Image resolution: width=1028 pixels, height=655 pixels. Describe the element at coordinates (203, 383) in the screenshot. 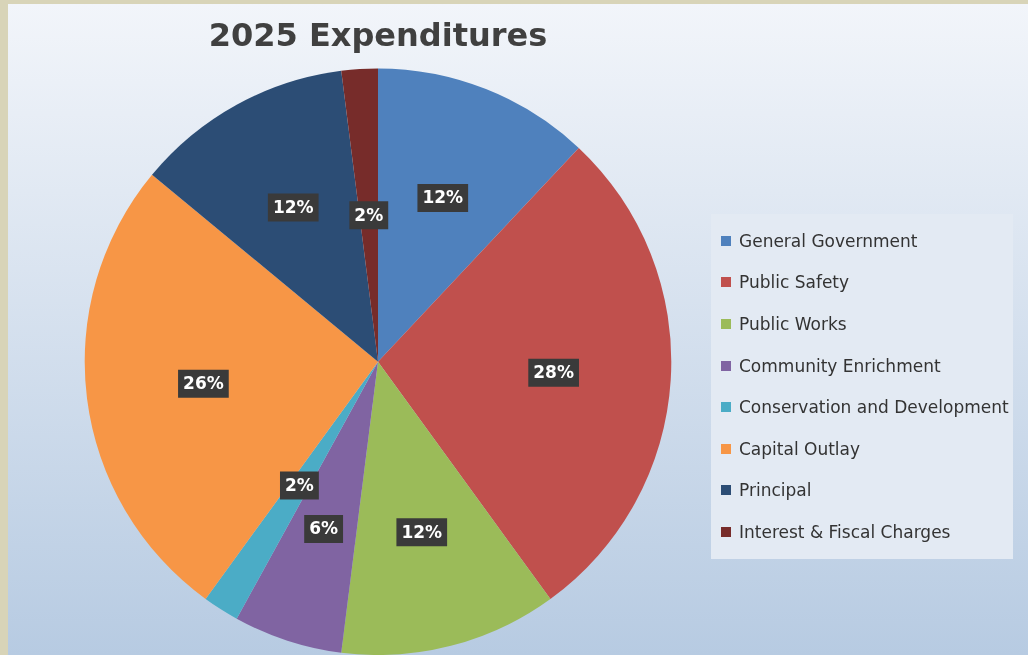

I see `data-label: 26%` at that location.